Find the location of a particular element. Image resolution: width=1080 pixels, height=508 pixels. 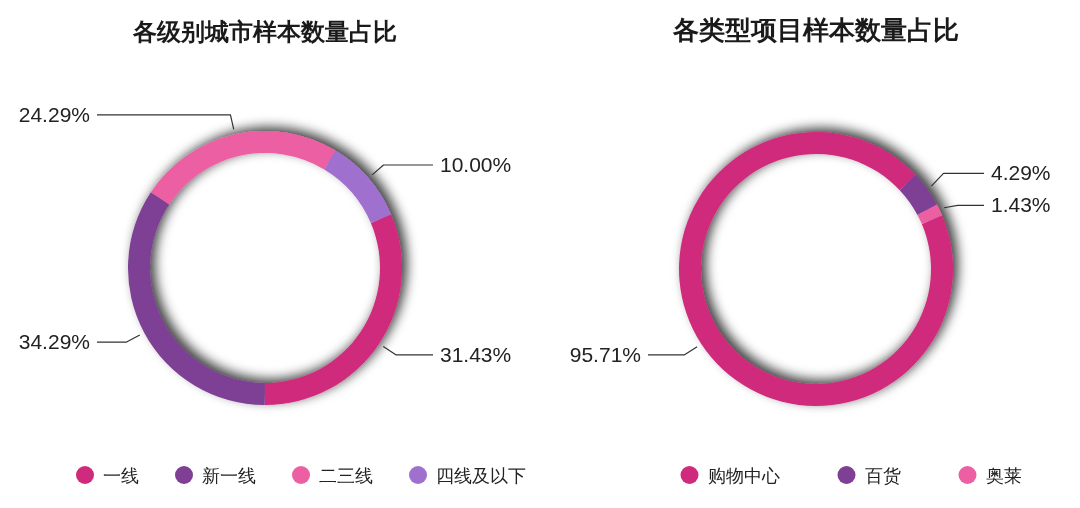

data-label: 95.71% is located at coordinates (605, 354).